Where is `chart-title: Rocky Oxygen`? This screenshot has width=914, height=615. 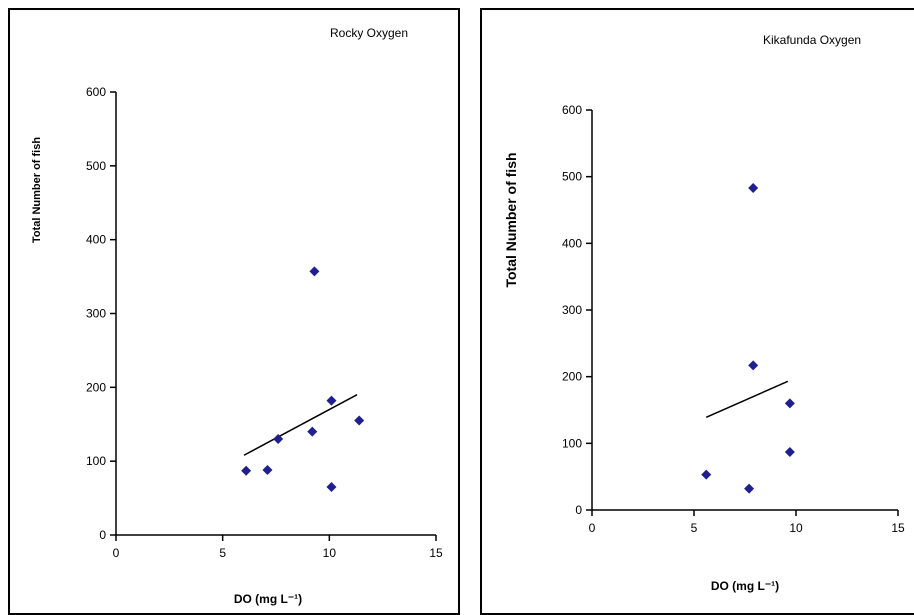
chart-title: Rocky Oxygen is located at coordinates (369, 33).